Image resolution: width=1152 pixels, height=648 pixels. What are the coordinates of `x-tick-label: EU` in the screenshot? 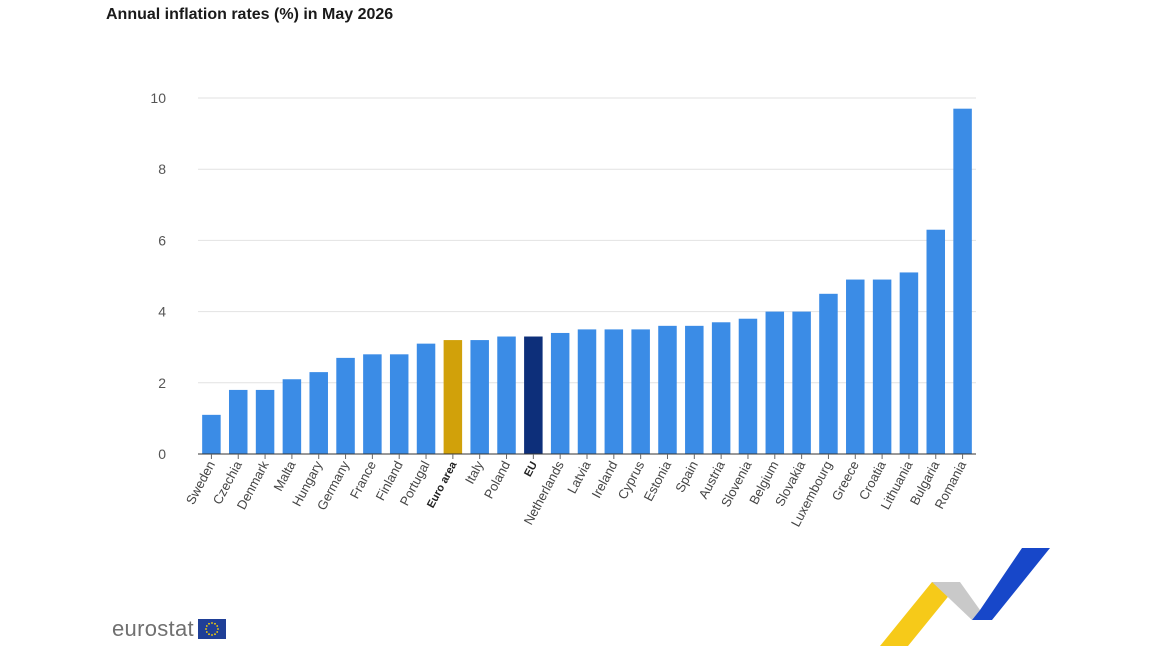 It's located at (531, 469).